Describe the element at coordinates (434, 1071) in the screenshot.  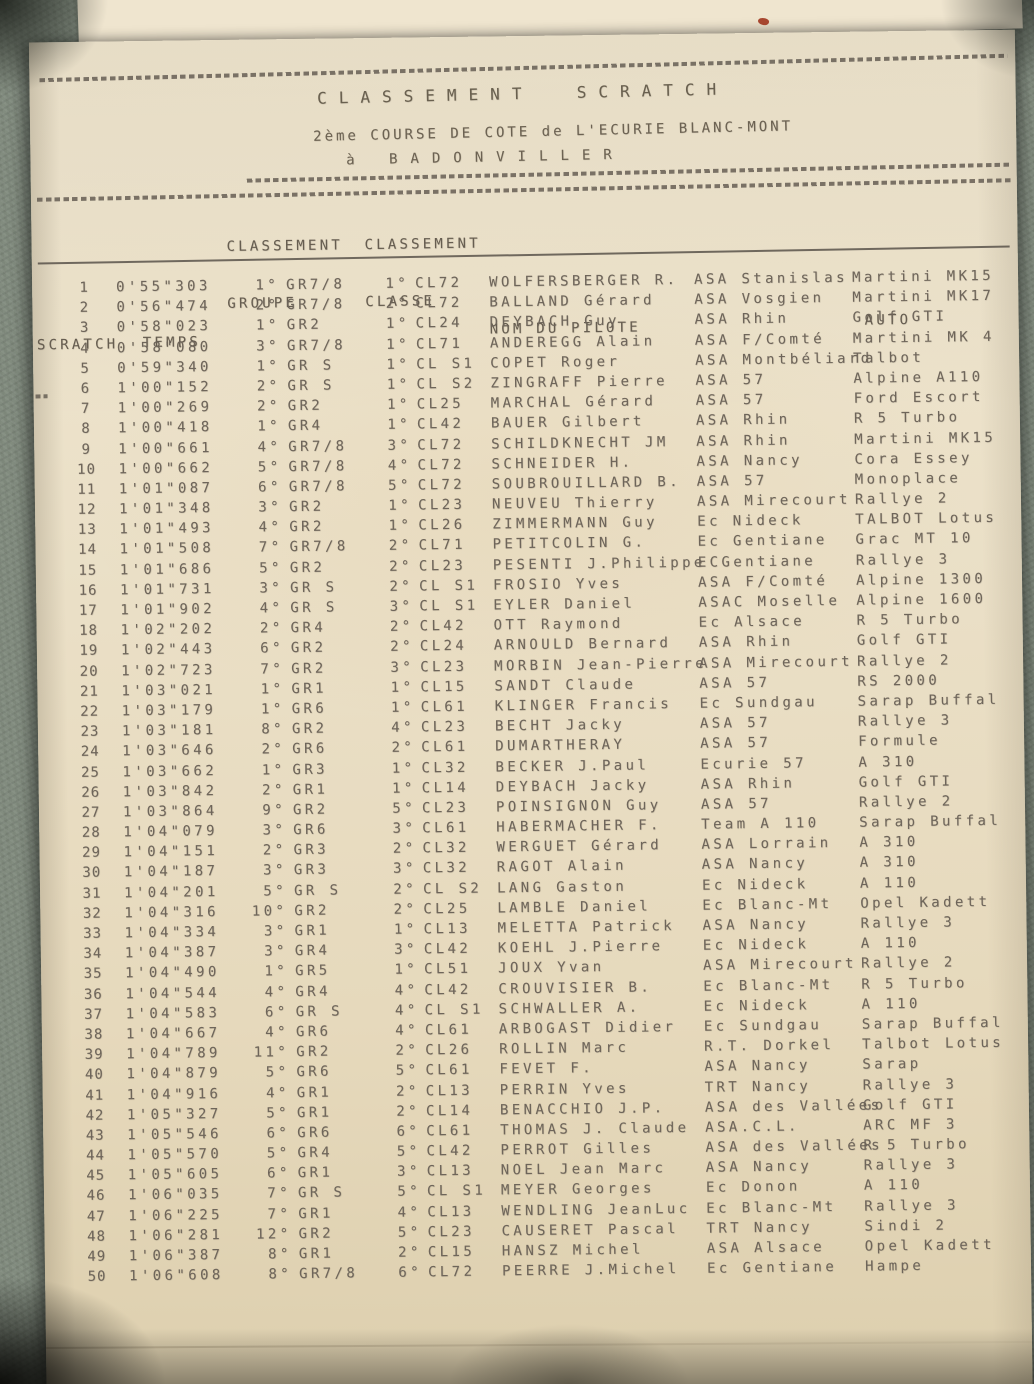
I see `class-ranking: 5° CL61` at that location.